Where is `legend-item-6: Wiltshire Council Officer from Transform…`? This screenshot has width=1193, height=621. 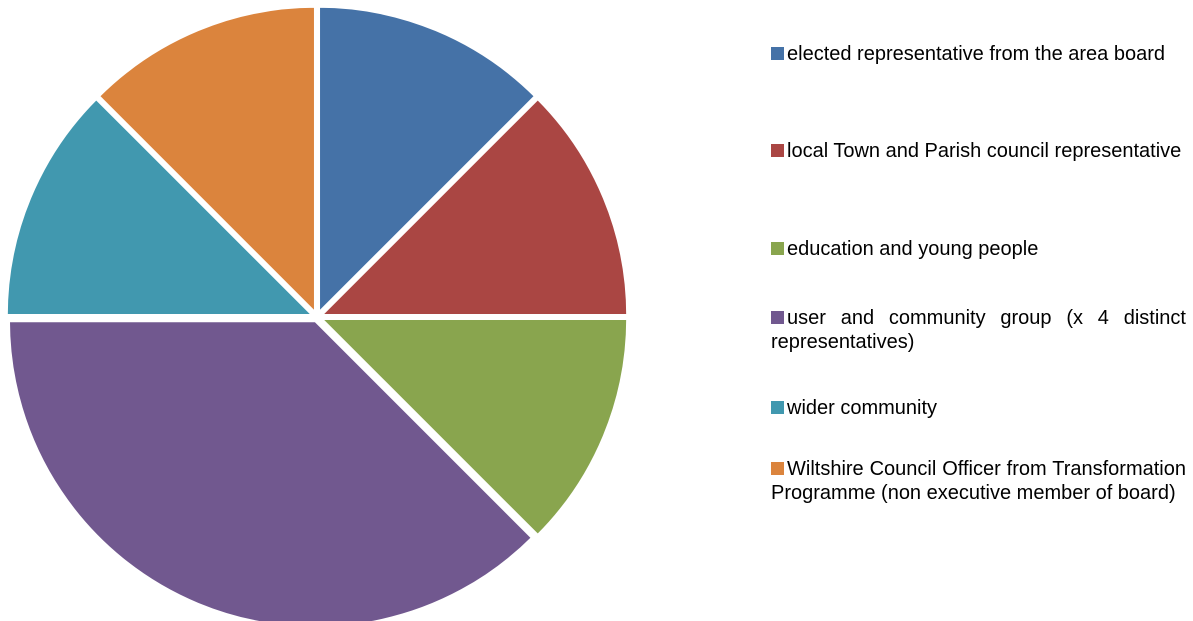
legend-item-6: Wiltshire Council Officer from Transform… is located at coordinates (978, 481).